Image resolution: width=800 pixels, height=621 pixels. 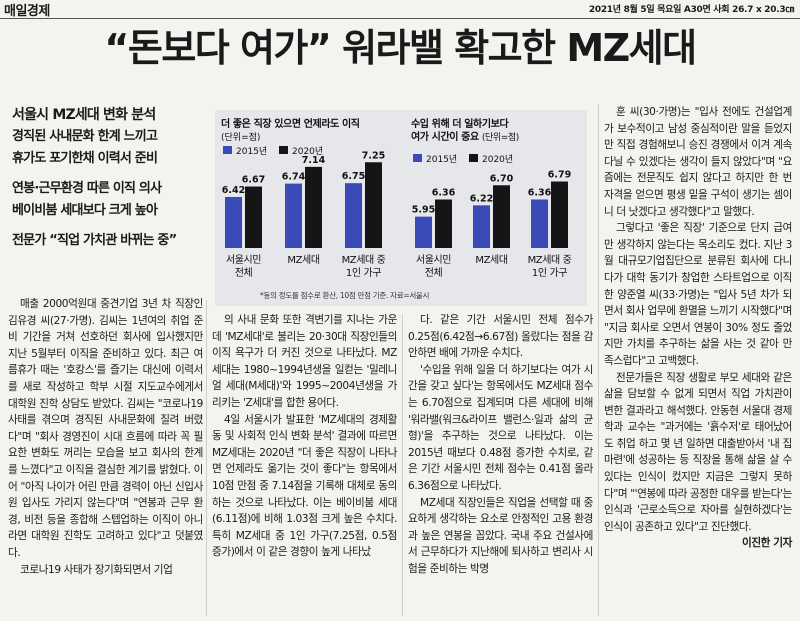 What do you see at coordinates (481, 198) in the screenshot?
I see `data-label: 6.22` at bounding box center [481, 198].